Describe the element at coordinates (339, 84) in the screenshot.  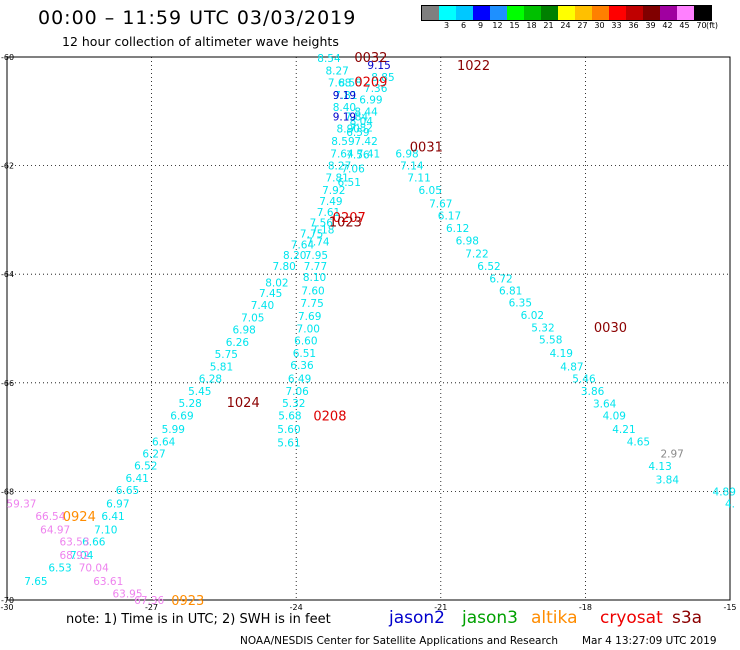
I see `wave-height-value: 7.68` at that location.